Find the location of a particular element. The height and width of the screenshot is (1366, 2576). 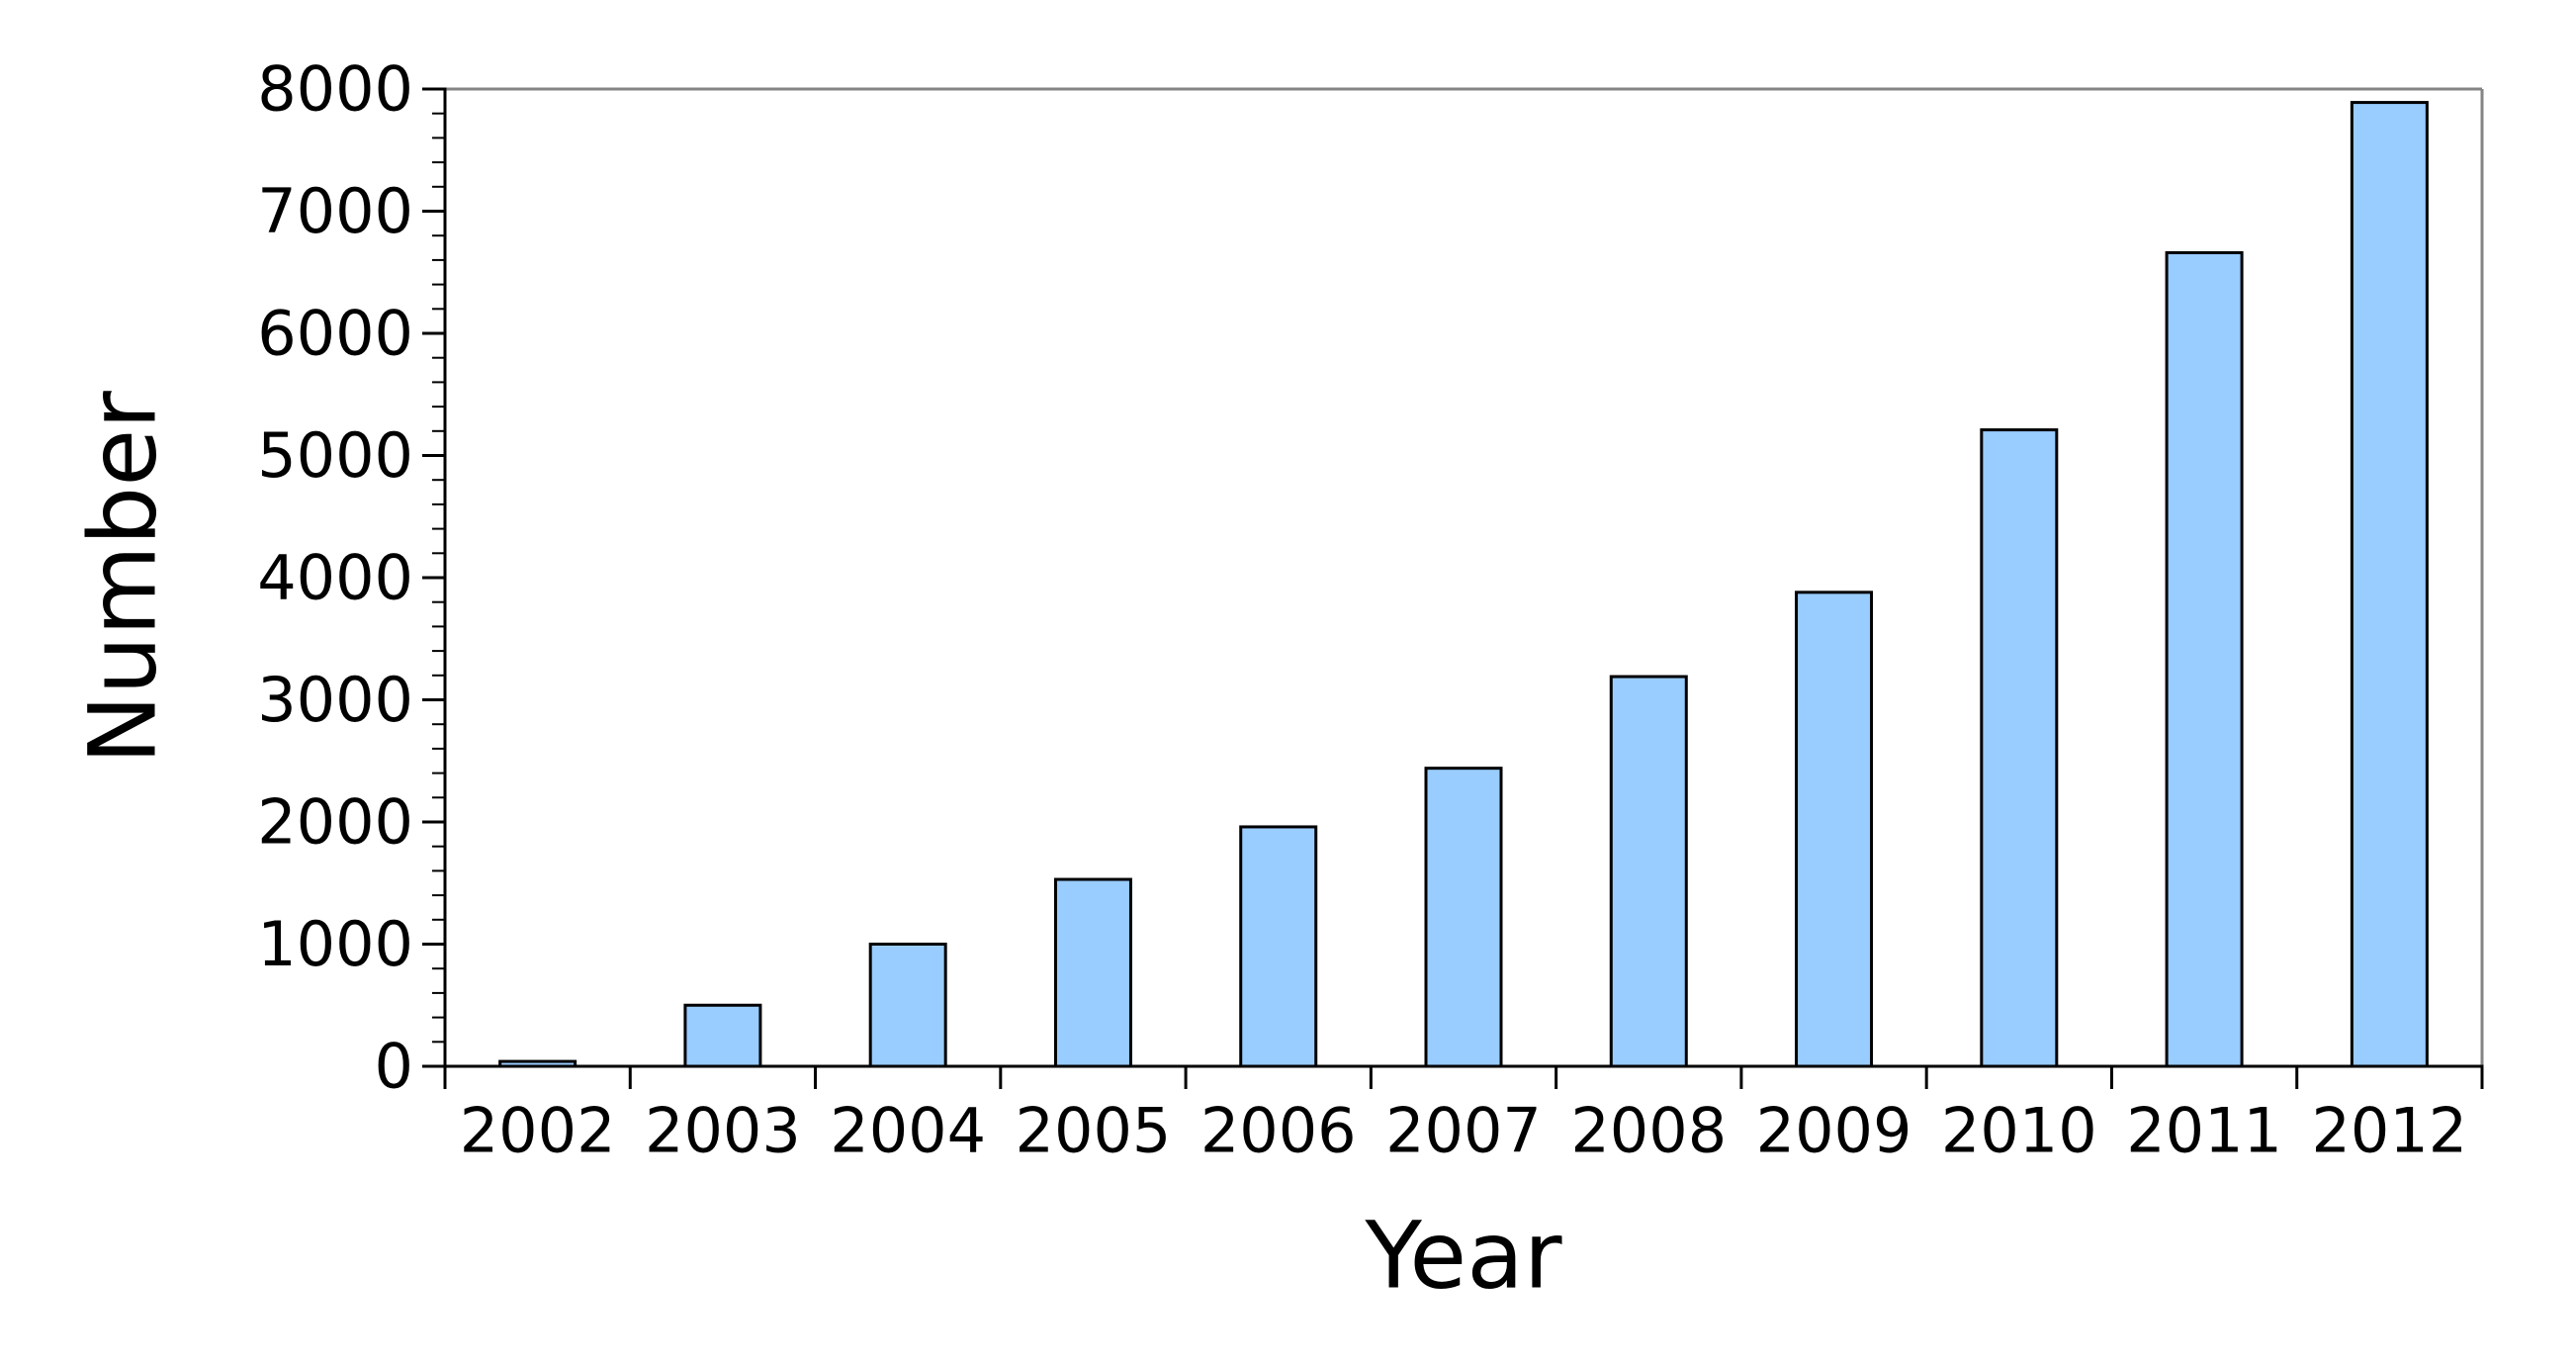

y-tick-label: 6000 is located at coordinates (335, 334).